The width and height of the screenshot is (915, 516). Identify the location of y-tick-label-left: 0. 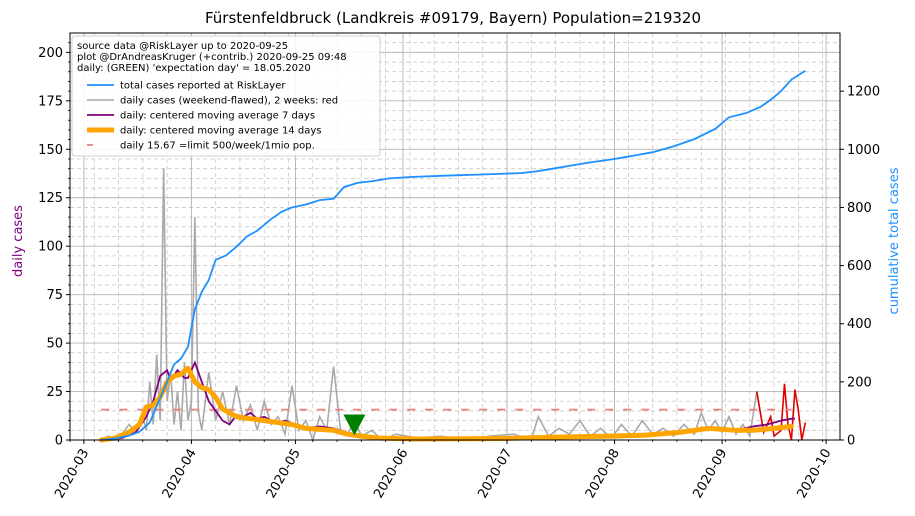
(59, 441).